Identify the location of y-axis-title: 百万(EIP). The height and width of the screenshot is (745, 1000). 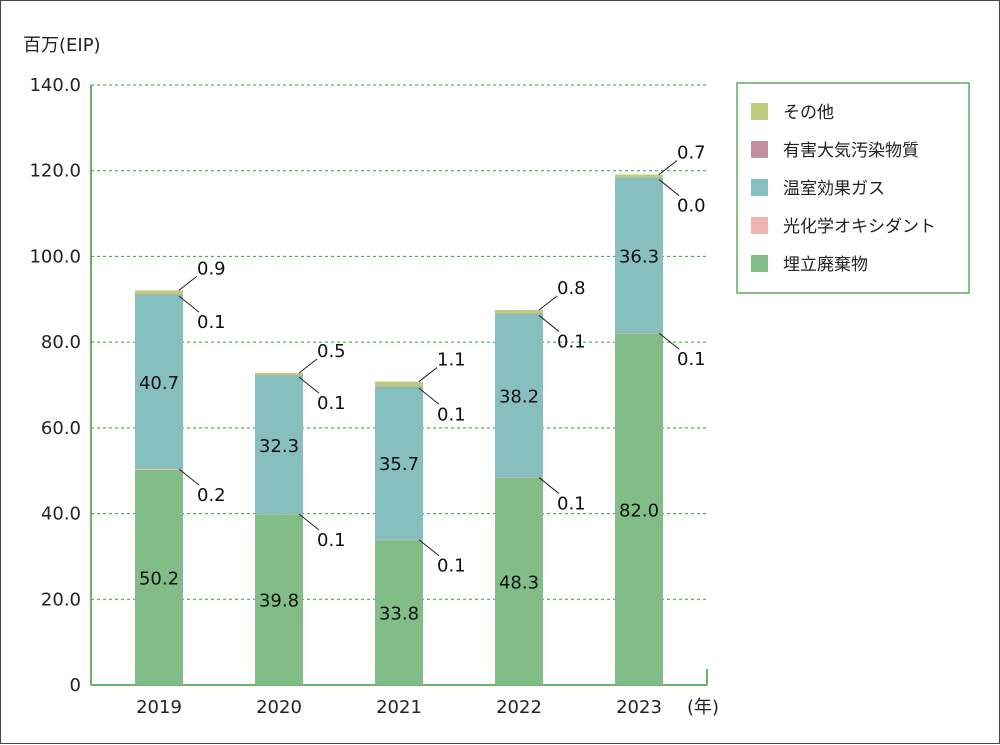
(62, 45).